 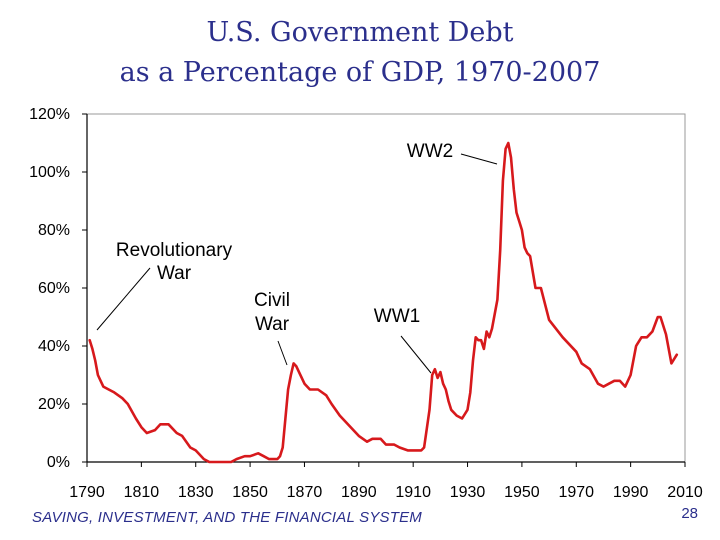 What do you see at coordinates (576, 492) in the screenshot?
I see `x-tick-label: 1970` at bounding box center [576, 492].